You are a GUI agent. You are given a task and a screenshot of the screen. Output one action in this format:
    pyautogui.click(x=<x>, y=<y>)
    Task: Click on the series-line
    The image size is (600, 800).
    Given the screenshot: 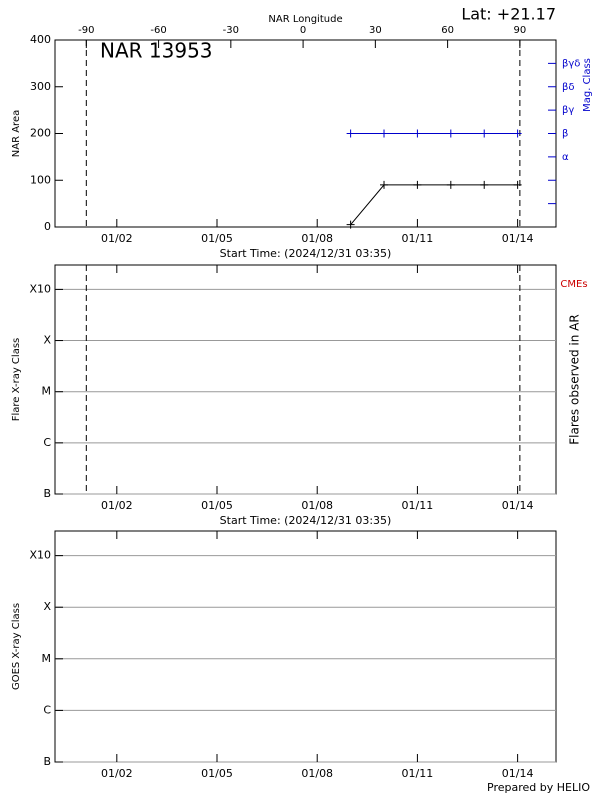 What is the action you would take?
    pyautogui.click(x=434, y=204)
    